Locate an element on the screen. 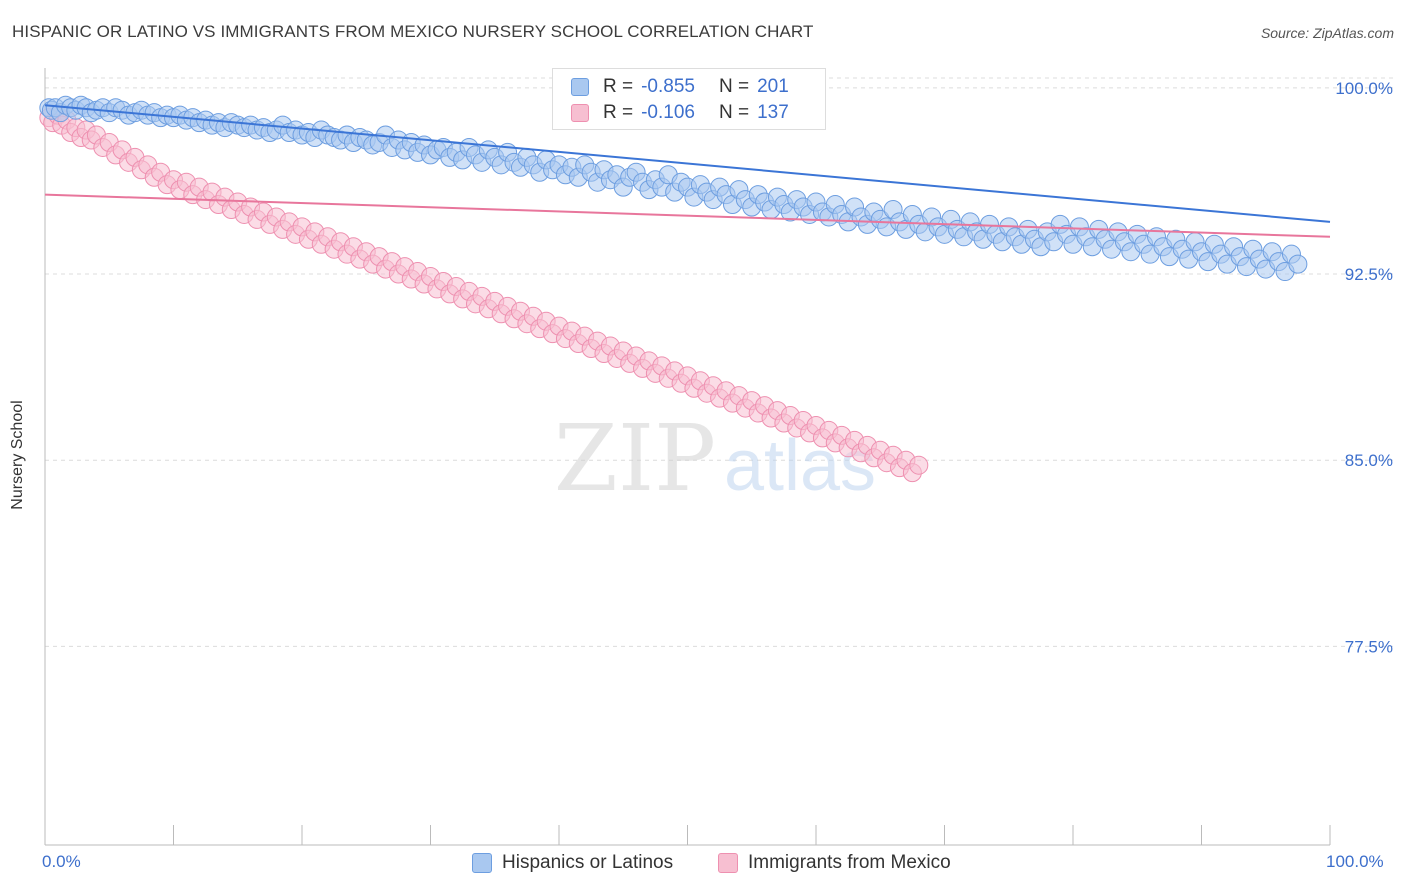 Image resolution: width=1406 pixels, height=892 pixels. legend-row-mexico: R = -0.106 N = 137 is located at coordinates (680, 113).